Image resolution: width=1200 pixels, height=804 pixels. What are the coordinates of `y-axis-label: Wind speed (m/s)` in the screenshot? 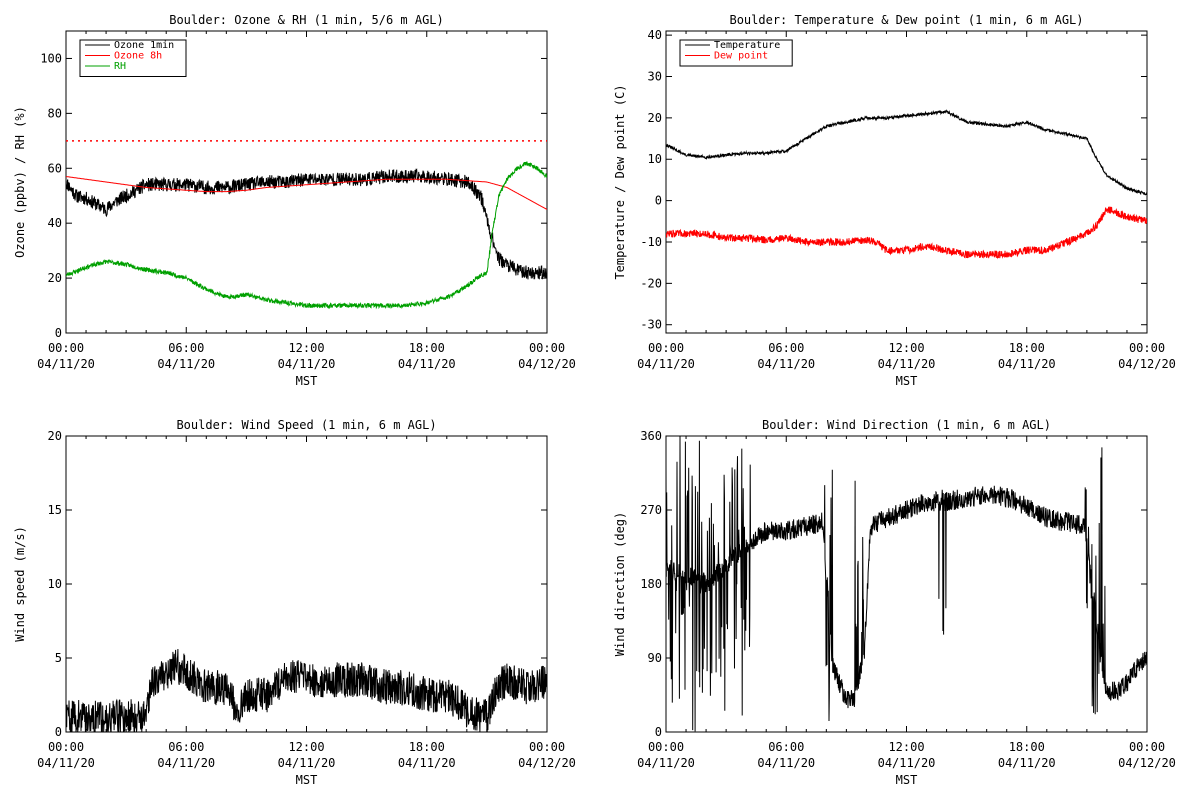 It's located at (20, 584).